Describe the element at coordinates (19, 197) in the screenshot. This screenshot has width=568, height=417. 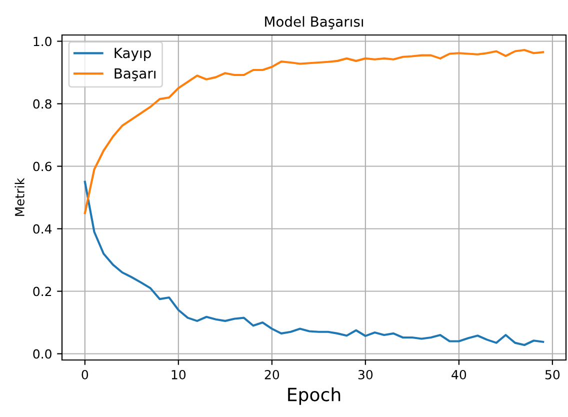
I see `y-axis-title: Metrik` at that location.